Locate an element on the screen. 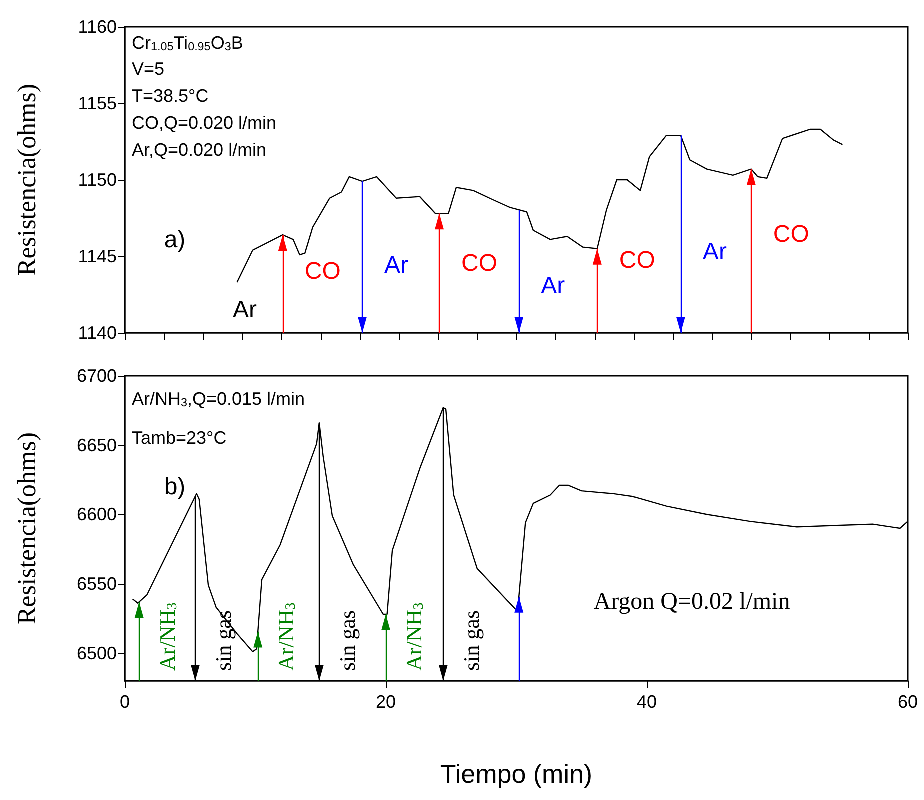 This screenshot has height=800, width=924. annotation: Tamb=23°C is located at coordinates (179, 438).